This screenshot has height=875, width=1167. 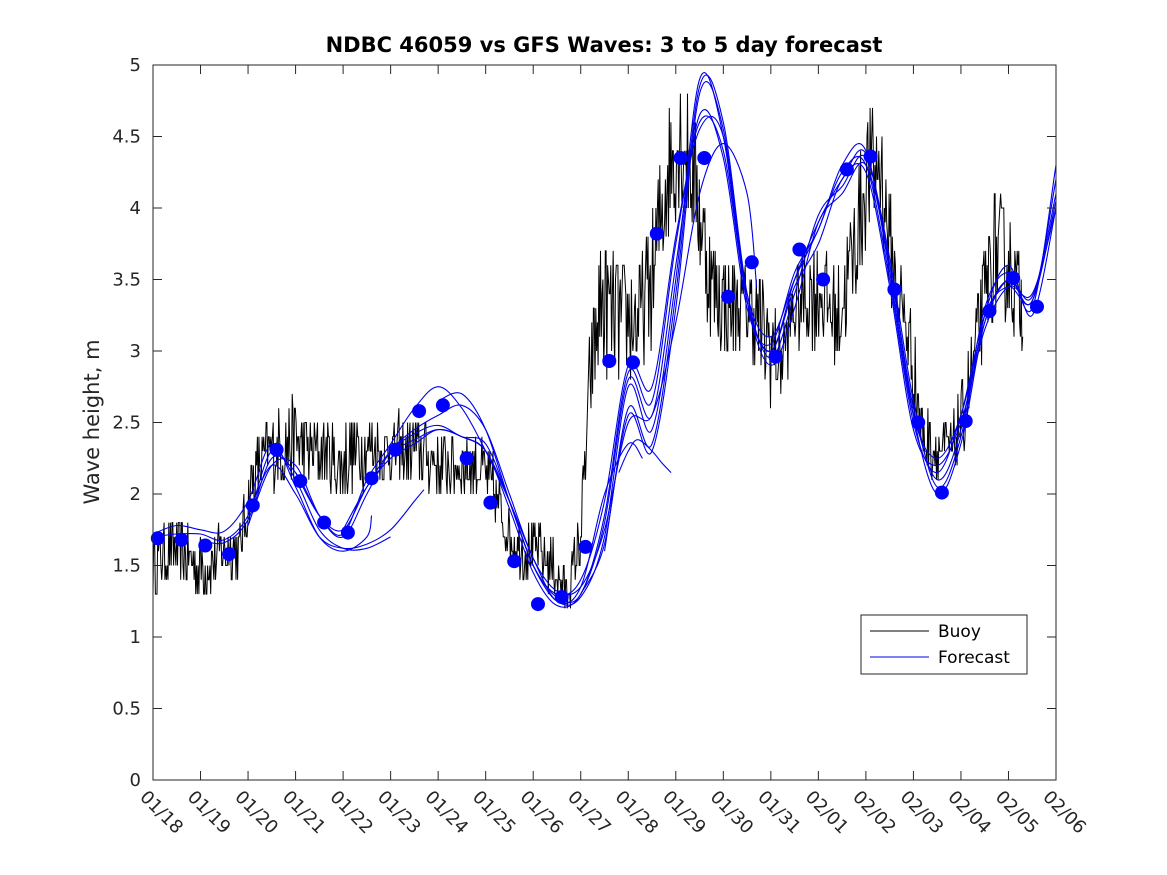 I want to click on y-tick-label: 2.5, so click(x=126, y=423).